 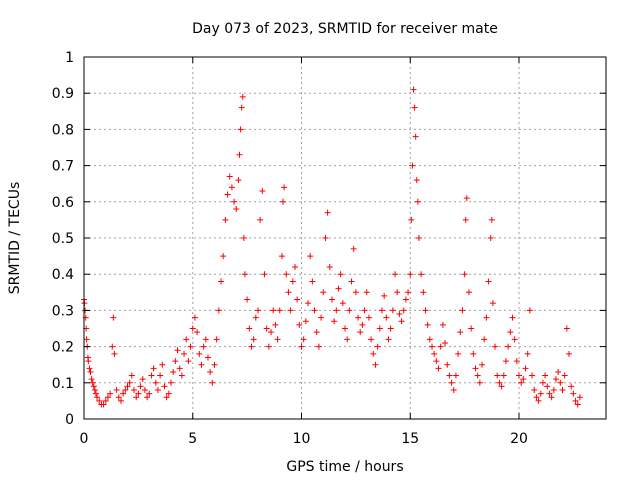 I want to click on y-tick-label: 0.9, so click(x=63, y=94).